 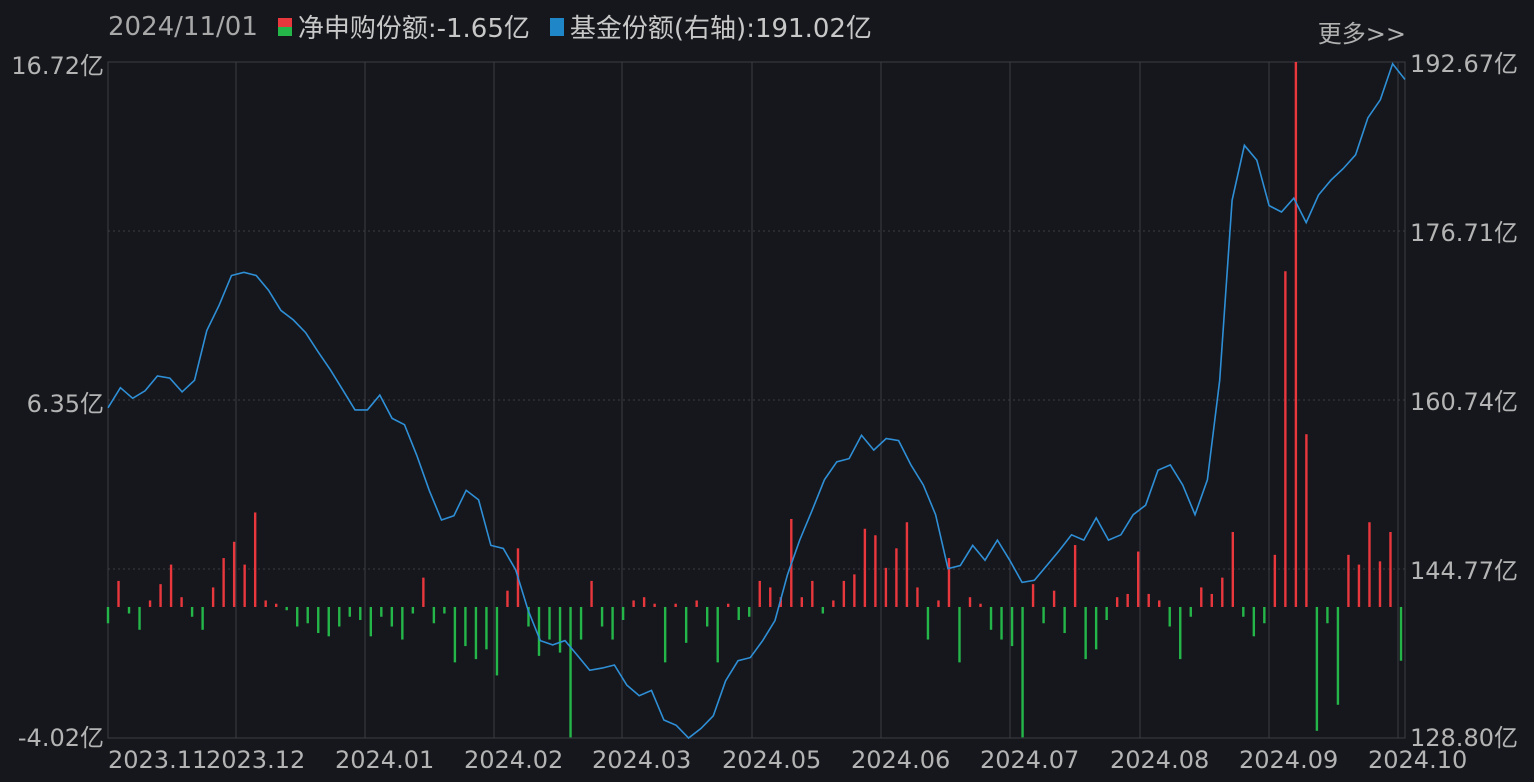 What do you see at coordinates (61, 738) in the screenshot?
I see `left-axis-tick: -4.02亿` at bounding box center [61, 738].